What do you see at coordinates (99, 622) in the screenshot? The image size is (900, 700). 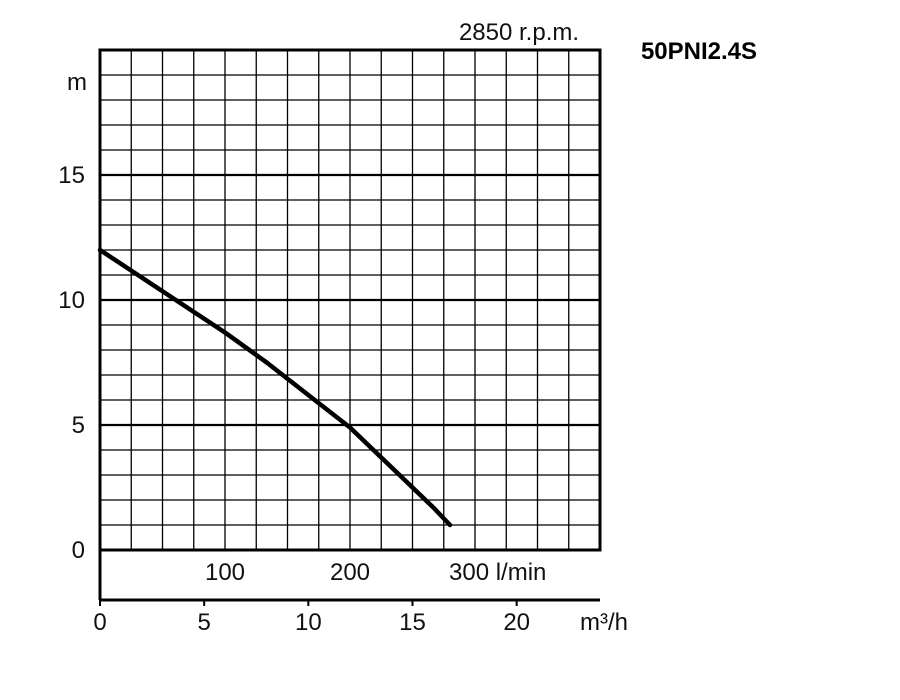 I see `x-tick-label: 0` at bounding box center [99, 622].